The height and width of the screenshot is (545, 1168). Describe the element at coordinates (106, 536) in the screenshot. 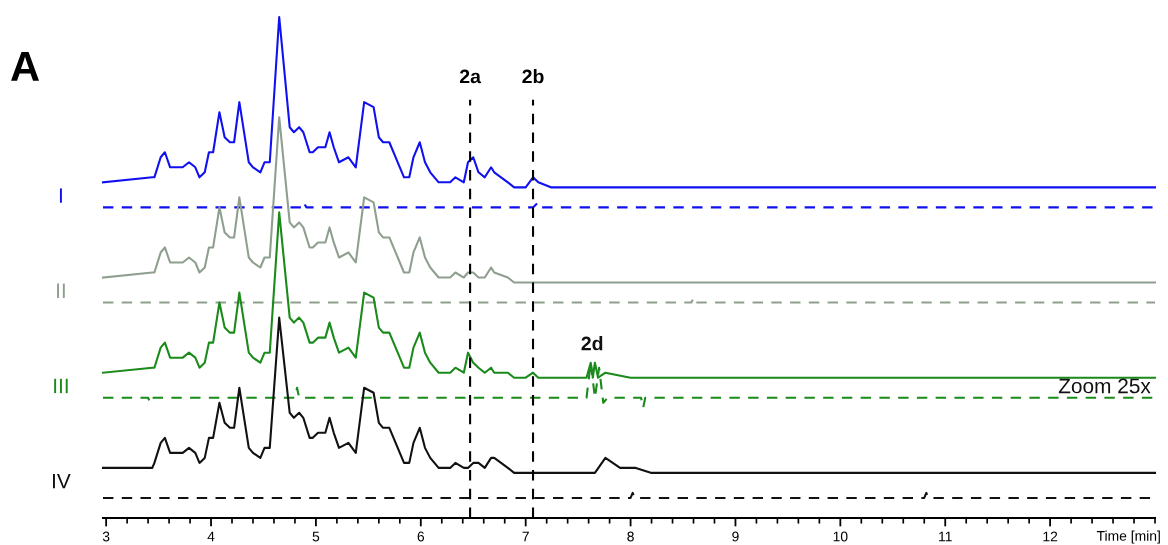

I see `x-tick-label: 3` at that location.